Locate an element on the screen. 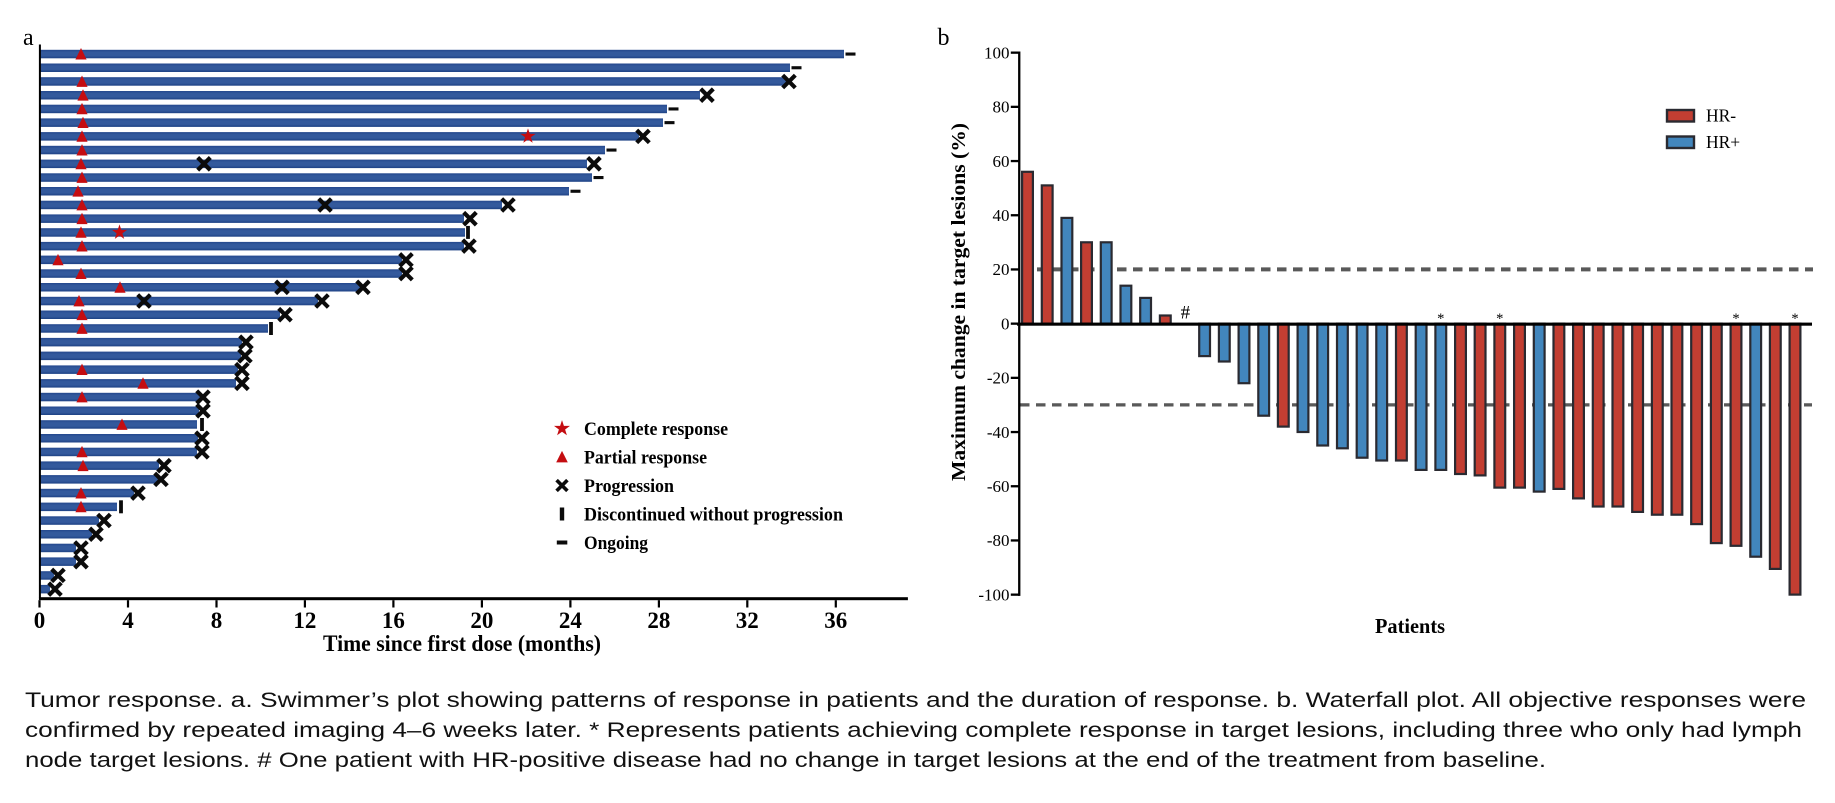  svg-text: -100 is located at coordinates (993, 594).